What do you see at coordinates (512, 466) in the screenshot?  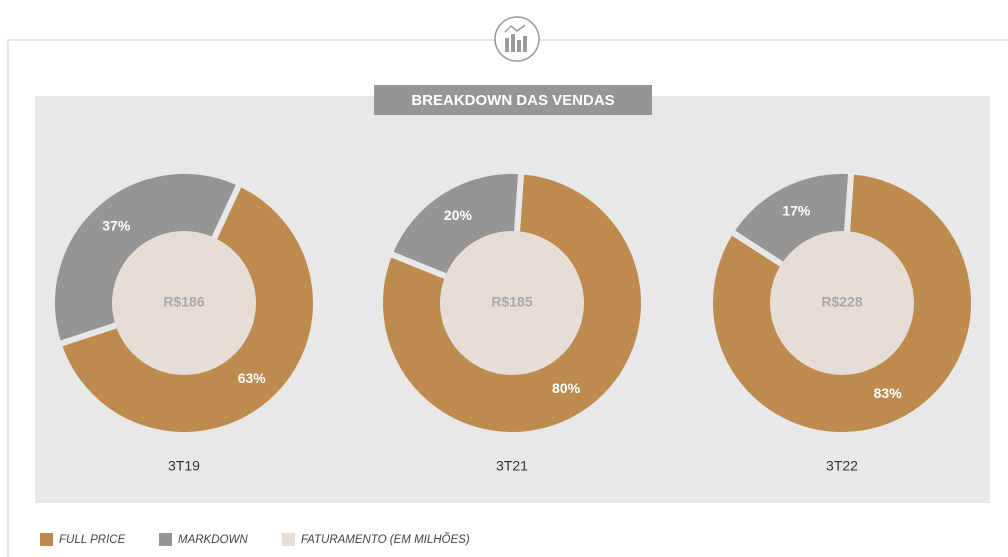 I see `period-label: 3T21` at bounding box center [512, 466].